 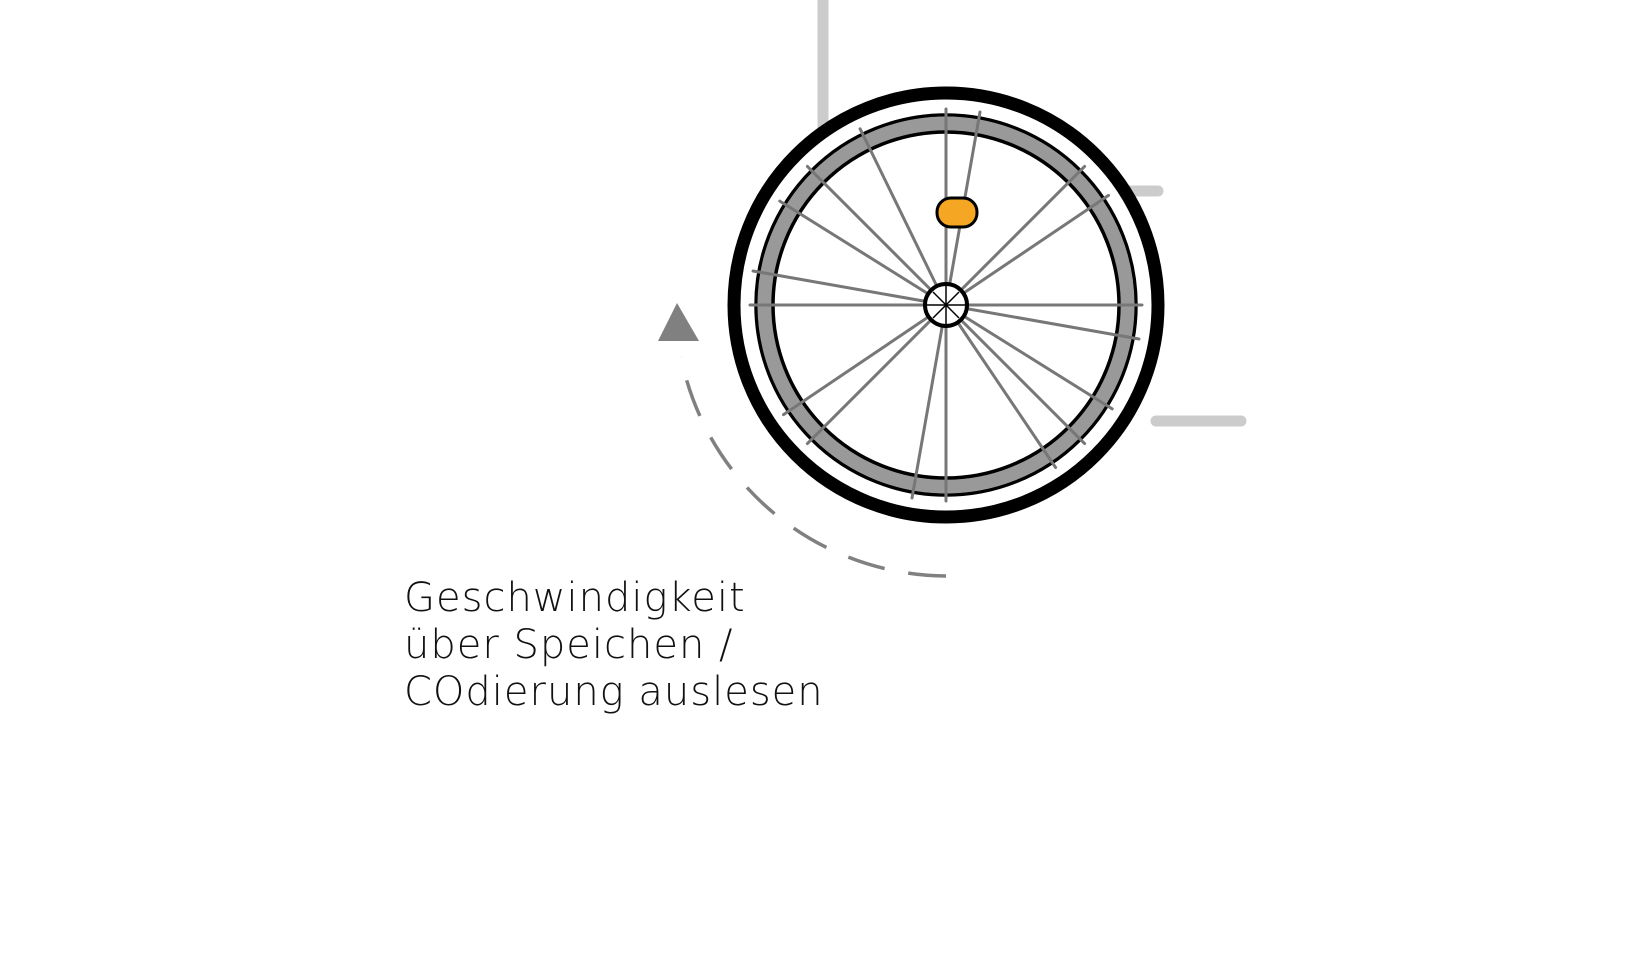 I want to click on caption-line-2: über Speichen /, so click(x=569, y=645).